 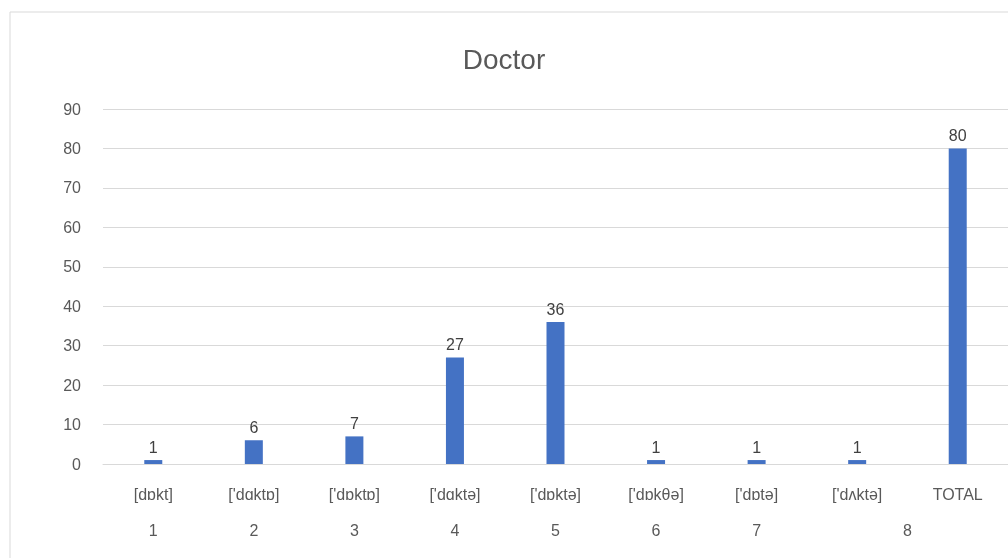 What do you see at coordinates (72, 148) in the screenshot?
I see `y-tick-label: 80` at bounding box center [72, 148].